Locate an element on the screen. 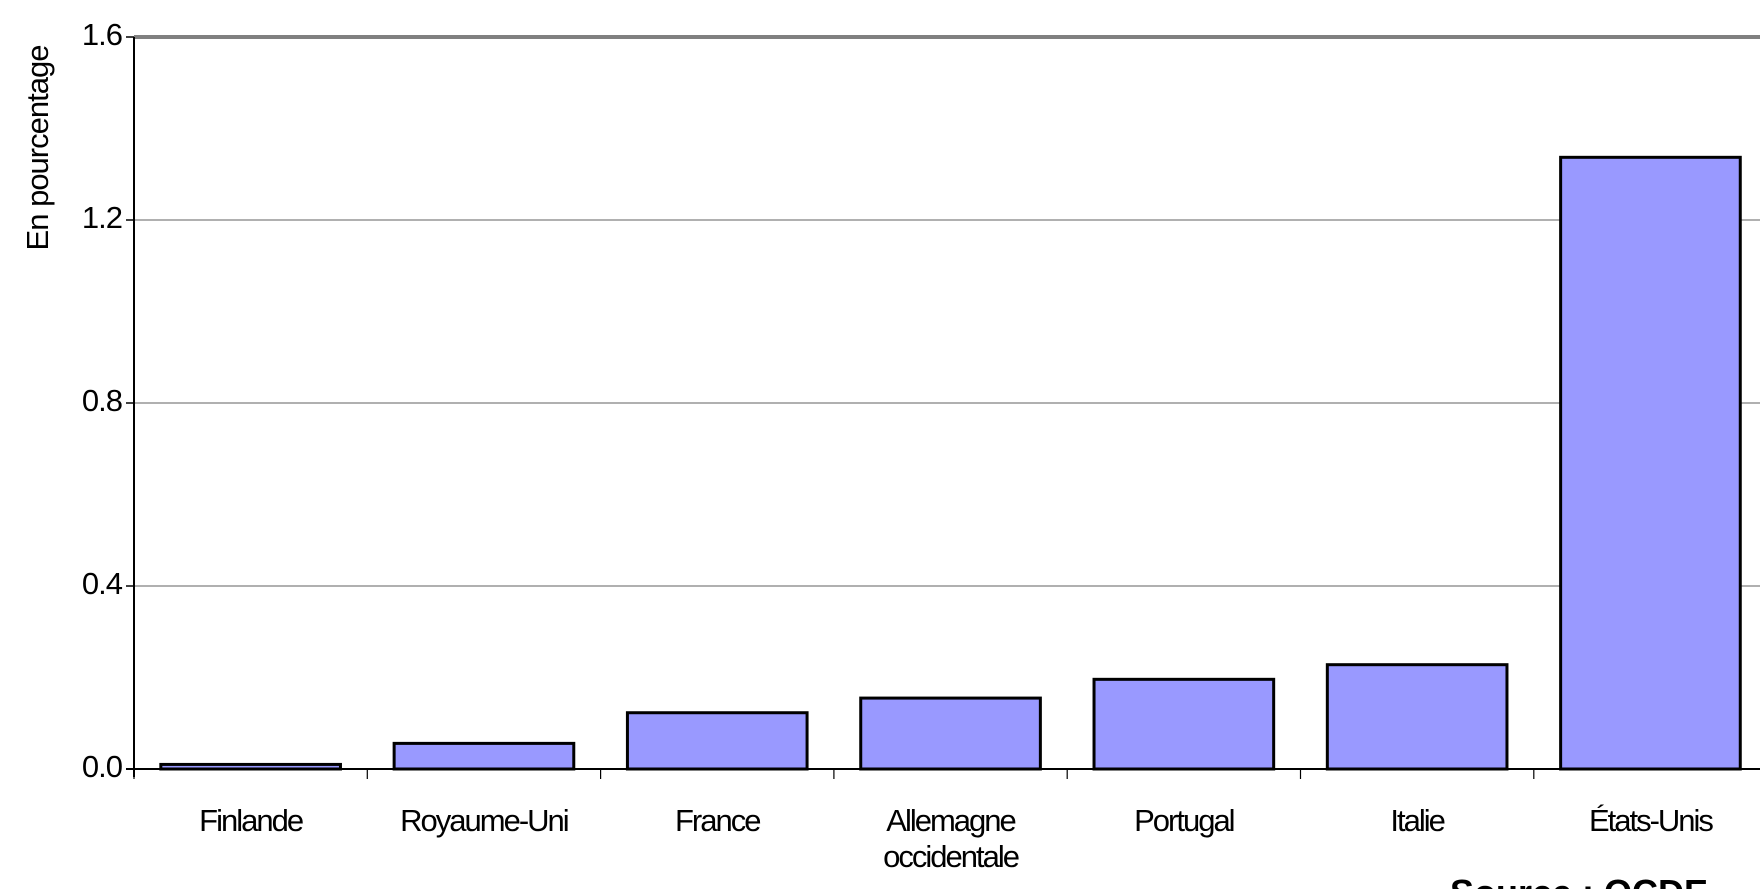  y-tick-label: 0.4 is located at coordinates (102, 583).